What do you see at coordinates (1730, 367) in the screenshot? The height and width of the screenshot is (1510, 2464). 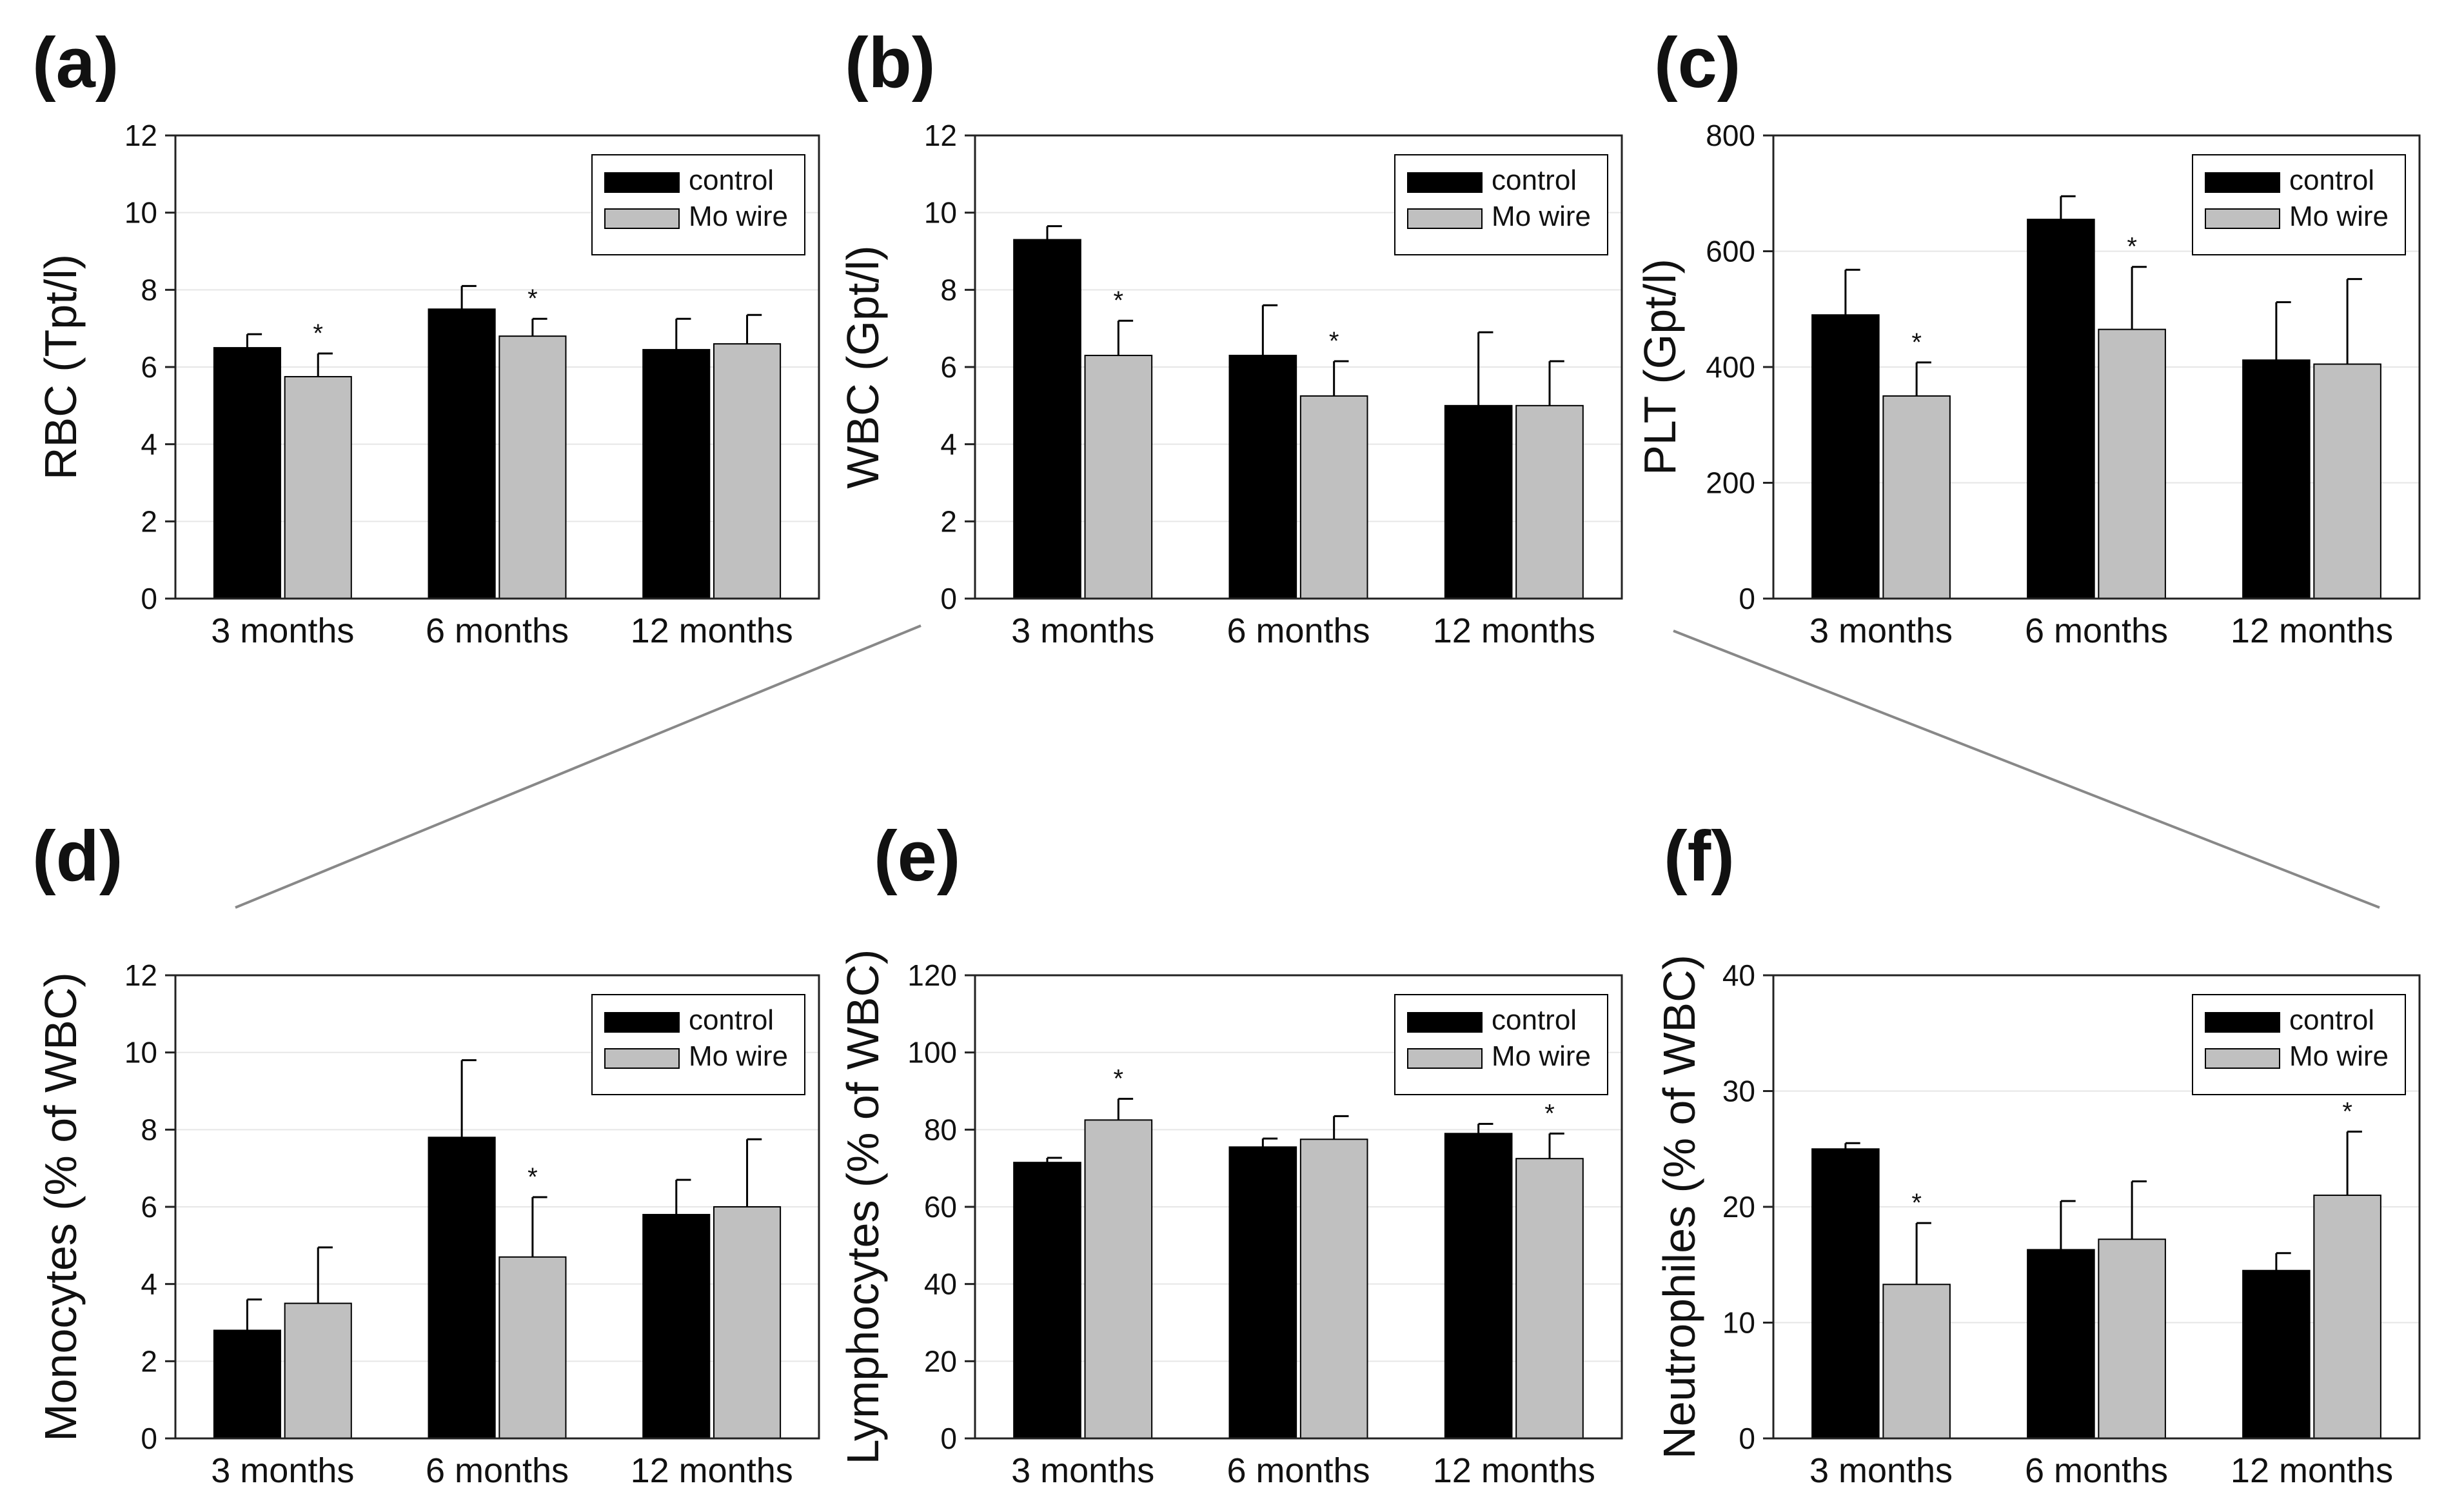 I see `y-tick-label: 400` at bounding box center [1730, 367].